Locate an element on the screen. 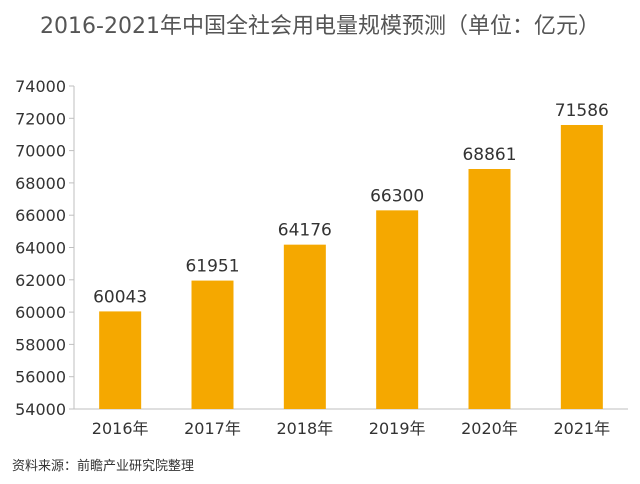 This screenshot has width=640, height=484. y-tick-label: 54000 is located at coordinates (40, 409).